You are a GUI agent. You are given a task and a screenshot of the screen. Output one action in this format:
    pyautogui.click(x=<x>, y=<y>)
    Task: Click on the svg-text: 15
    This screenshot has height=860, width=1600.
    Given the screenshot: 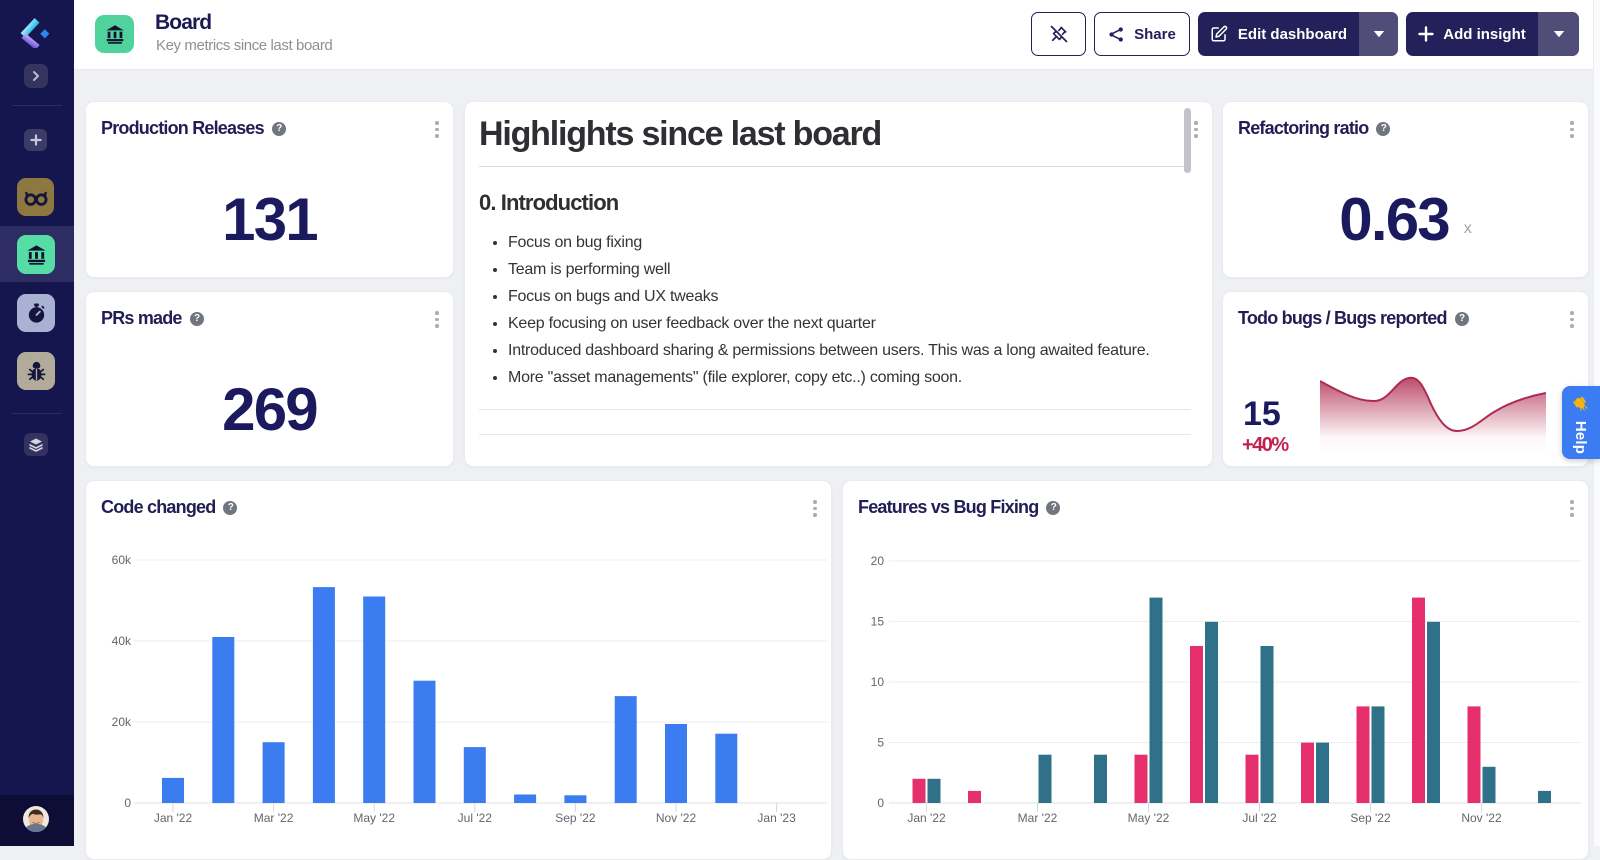 What is the action you would take?
    pyautogui.click(x=878, y=621)
    